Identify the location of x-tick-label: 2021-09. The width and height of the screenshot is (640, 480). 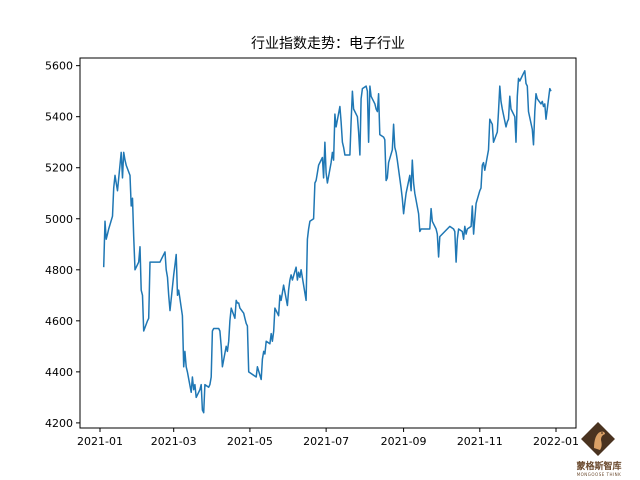
(404, 441).